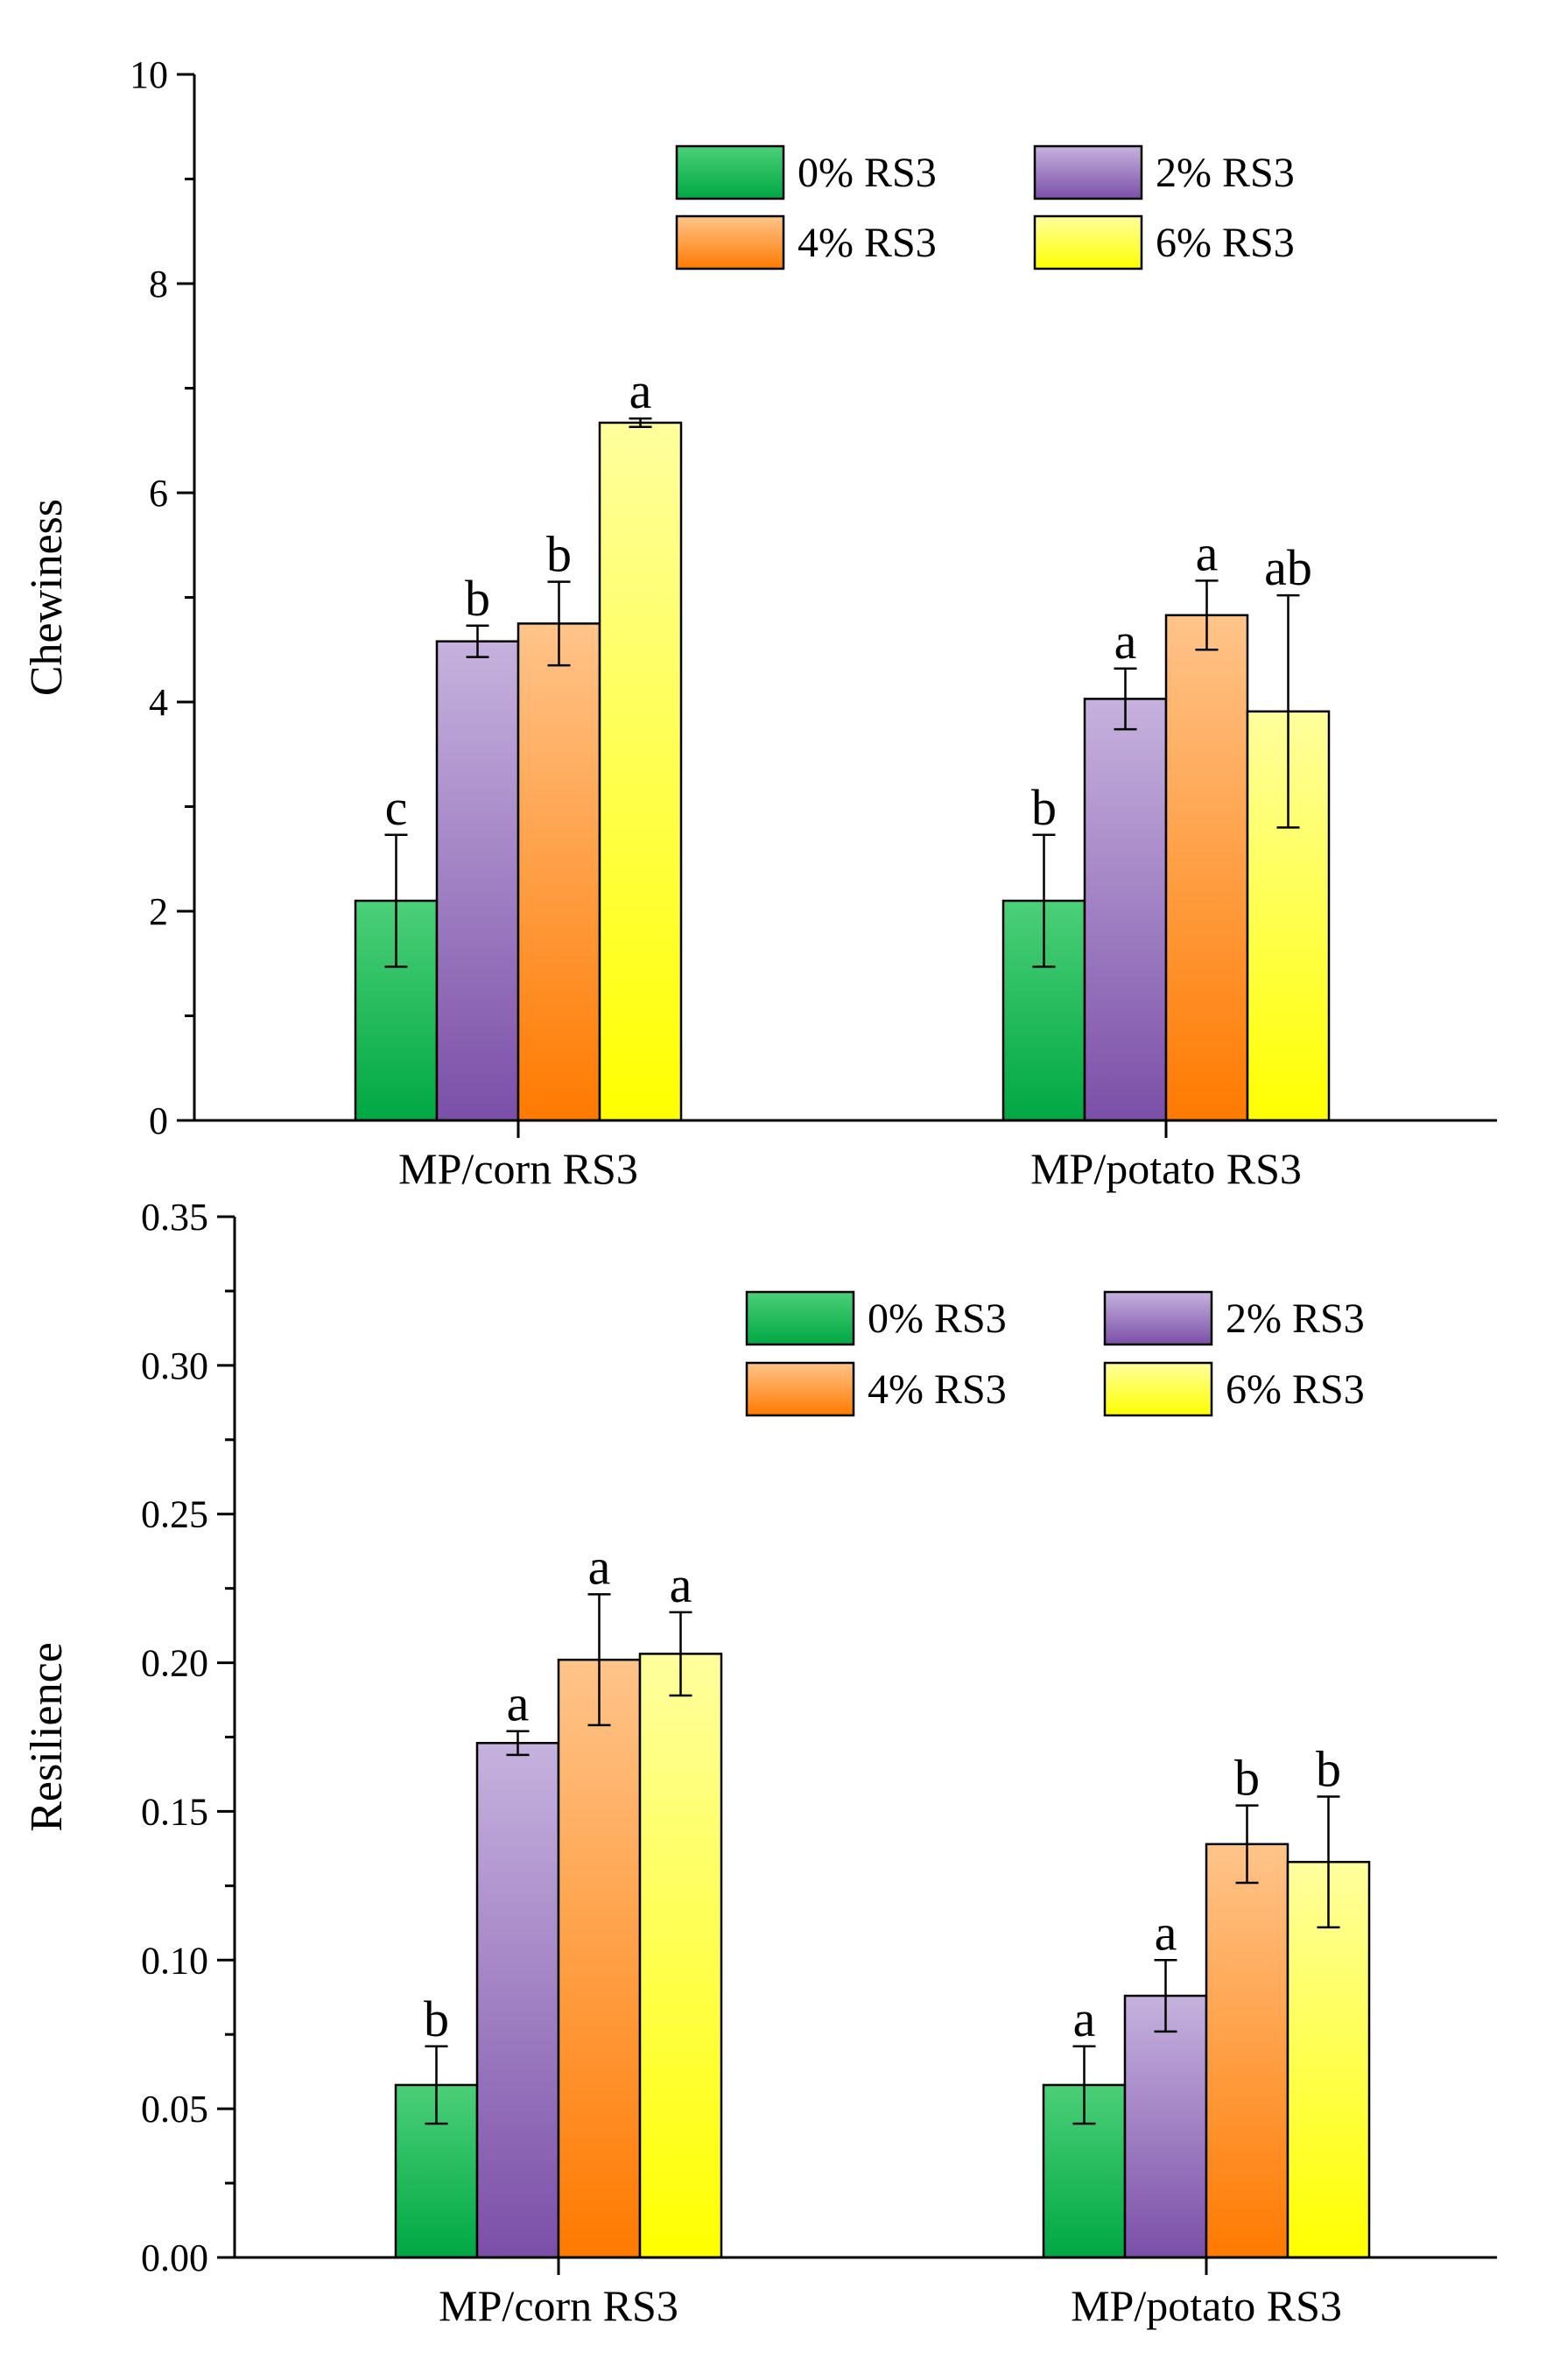  Describe the element at coordinates (174, 2109) in the screenshot. I see `y-tick-label: 0.05` at that location.